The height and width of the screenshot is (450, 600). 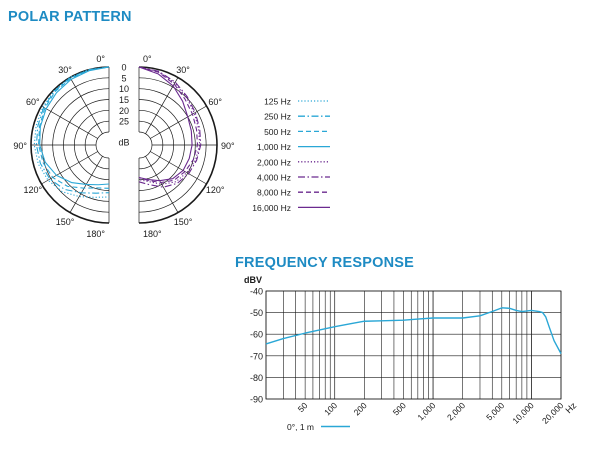 I want to click on y-tick-label: -70, so click(x=256, y=356).